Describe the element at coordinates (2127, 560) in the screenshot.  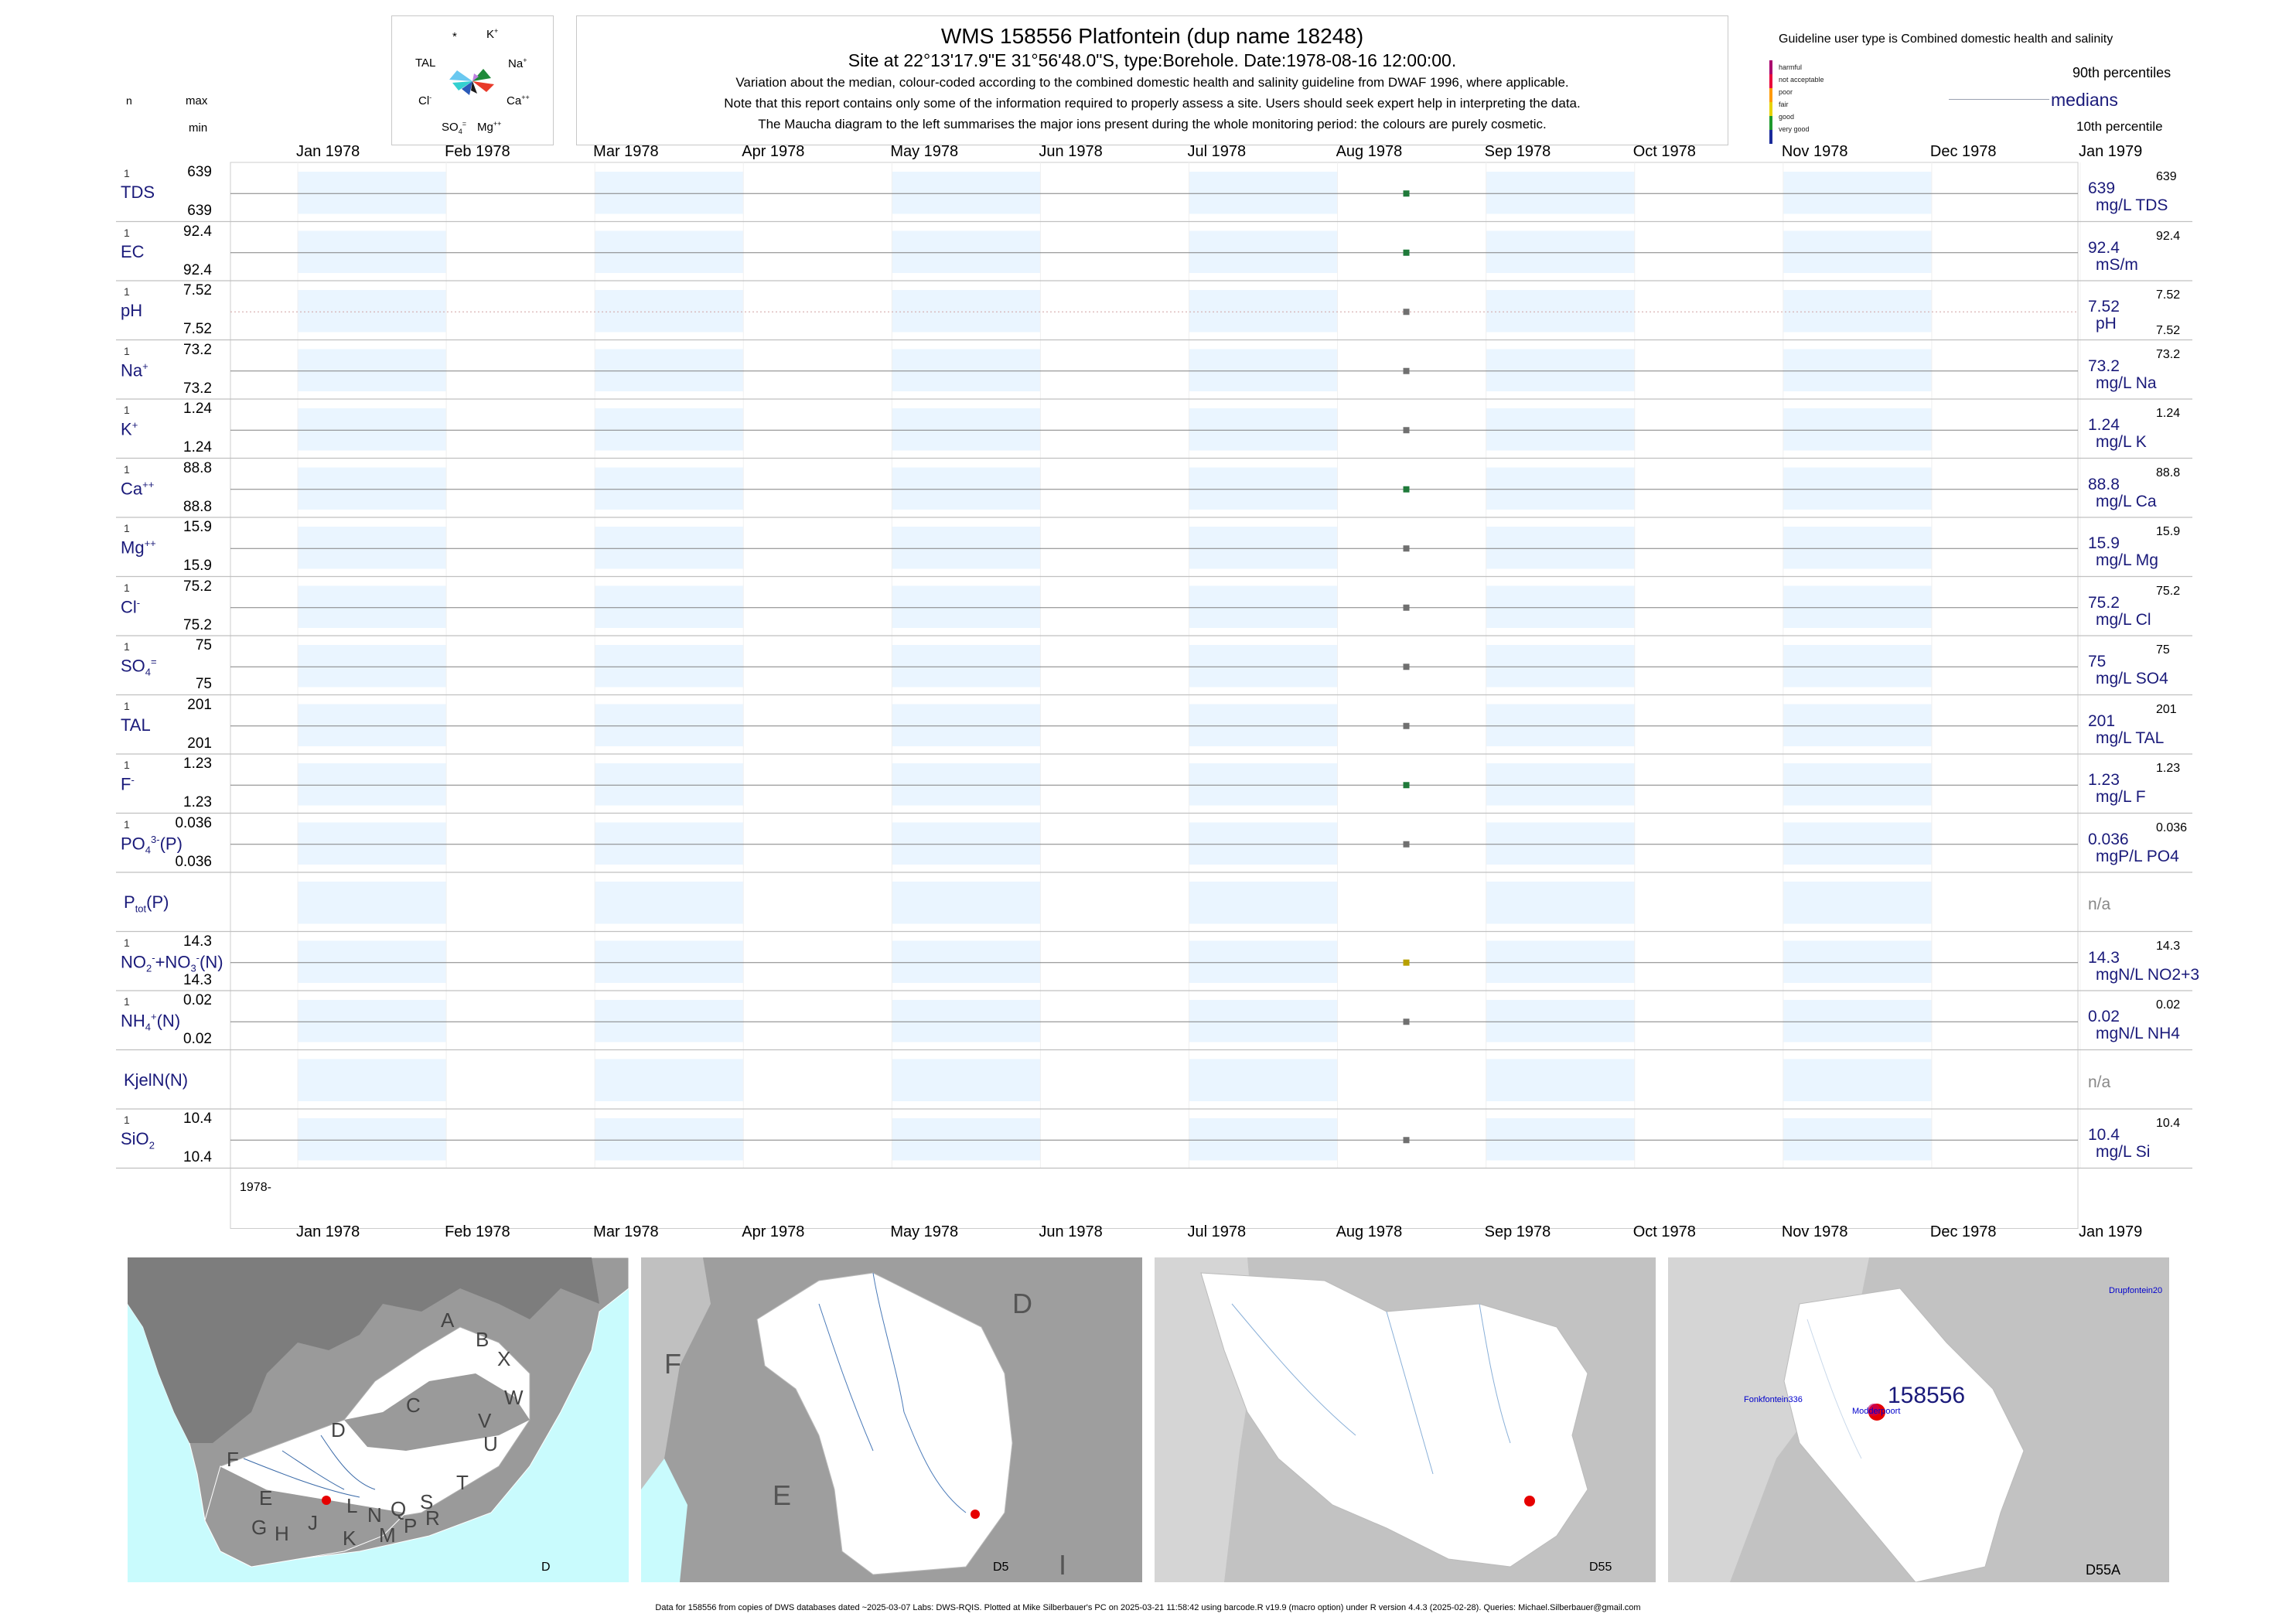
I see `median-unit: mg/L Mg` at that location.